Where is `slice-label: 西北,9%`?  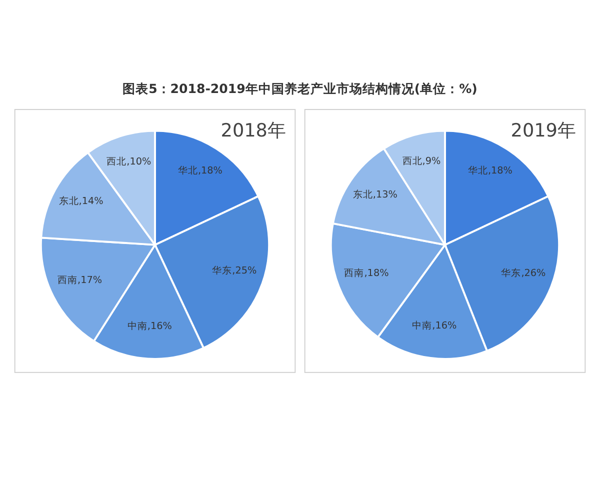
slice-label: 西北,9% is located at coordinates (421, 160).